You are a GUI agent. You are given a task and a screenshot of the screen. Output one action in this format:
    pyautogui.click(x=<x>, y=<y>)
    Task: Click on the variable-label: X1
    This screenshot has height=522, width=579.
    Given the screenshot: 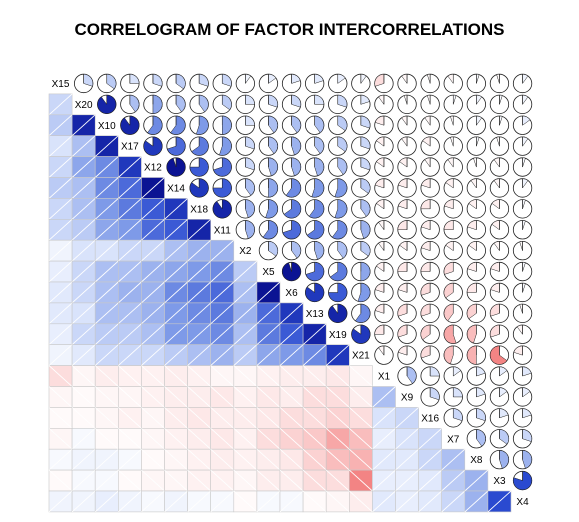 What is the action you would take?
    pyautogui.click(x=384, y=377)
    